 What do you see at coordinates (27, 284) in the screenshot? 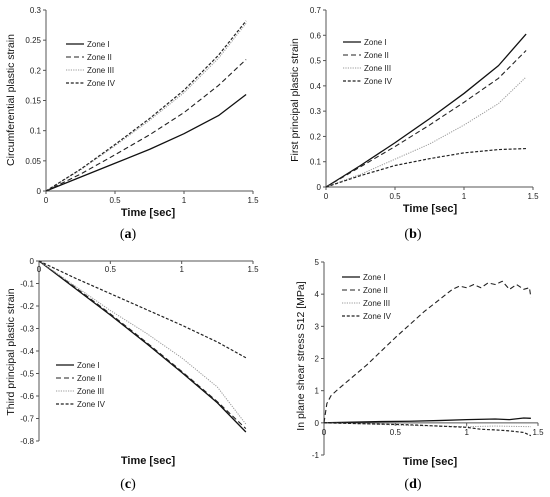
I see `y-tick-label: -0.1` at bounding box center [27, 284].